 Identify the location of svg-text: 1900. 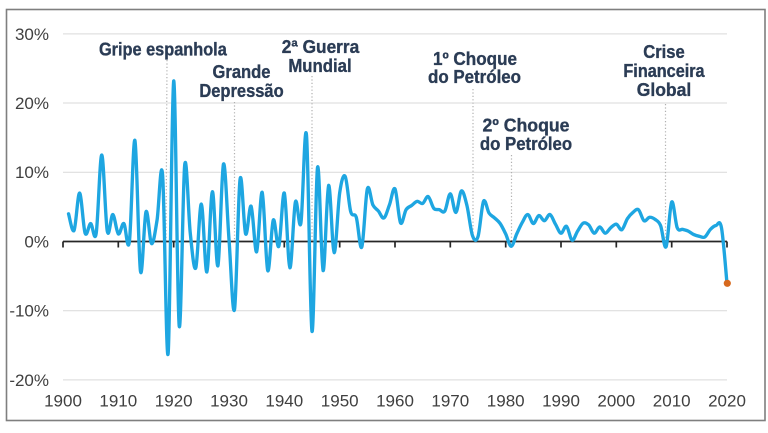
(63, 400).